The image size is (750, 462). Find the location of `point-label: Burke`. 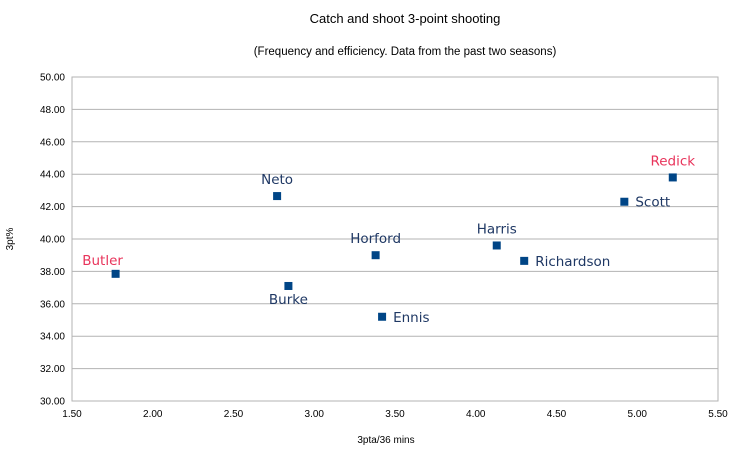

point-label: Burke is located at coordinates (288, 300).